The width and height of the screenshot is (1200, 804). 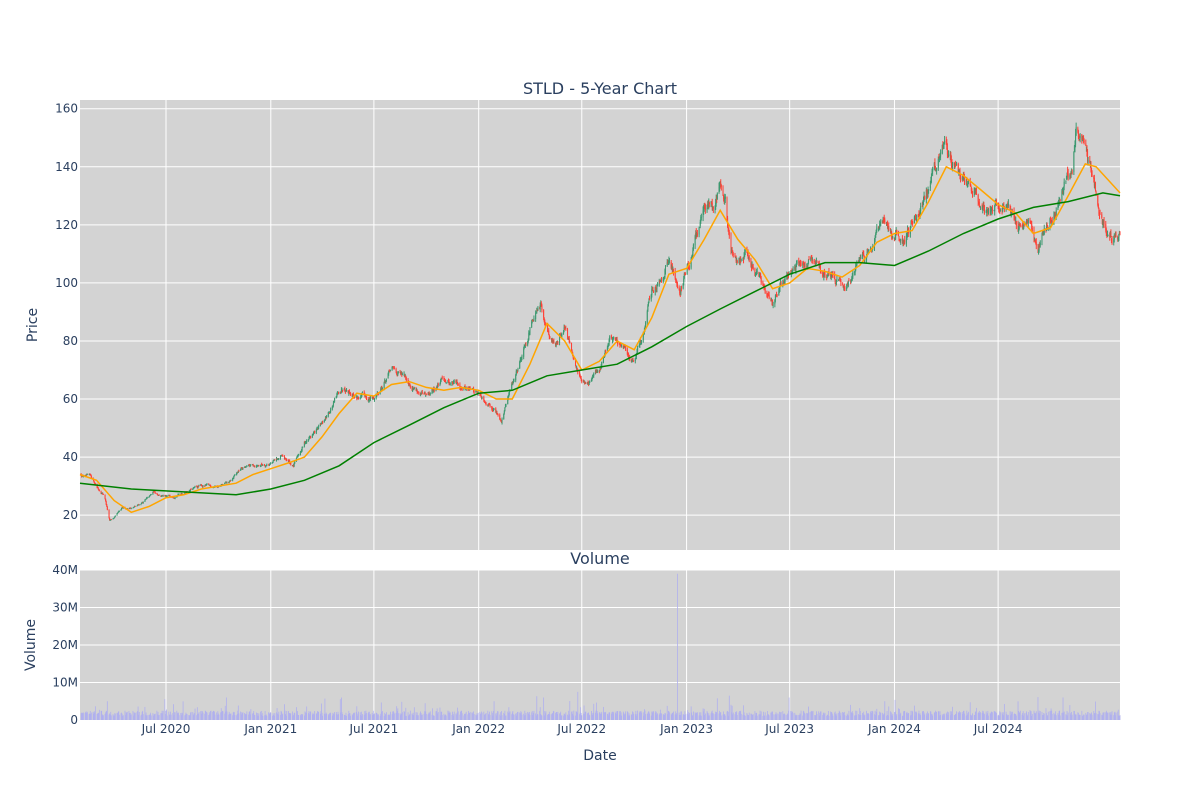 I want to click on x-tick-label: Jan 2021, so click(x=270, y=729).